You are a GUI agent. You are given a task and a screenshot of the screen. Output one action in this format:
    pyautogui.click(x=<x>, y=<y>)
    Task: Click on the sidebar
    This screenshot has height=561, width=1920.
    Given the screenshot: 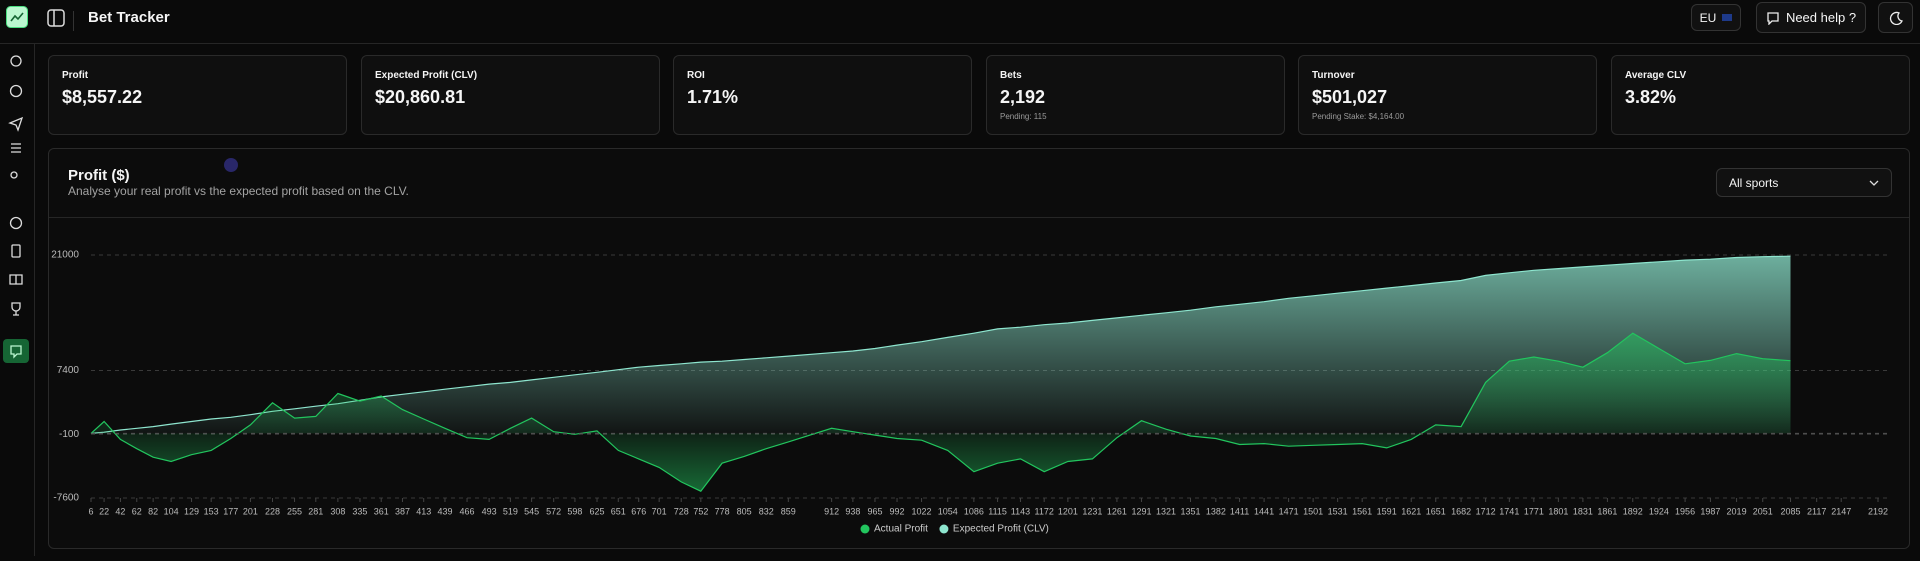 What is the action you would take?
    pyautogui.click(x=17, y=300)
    